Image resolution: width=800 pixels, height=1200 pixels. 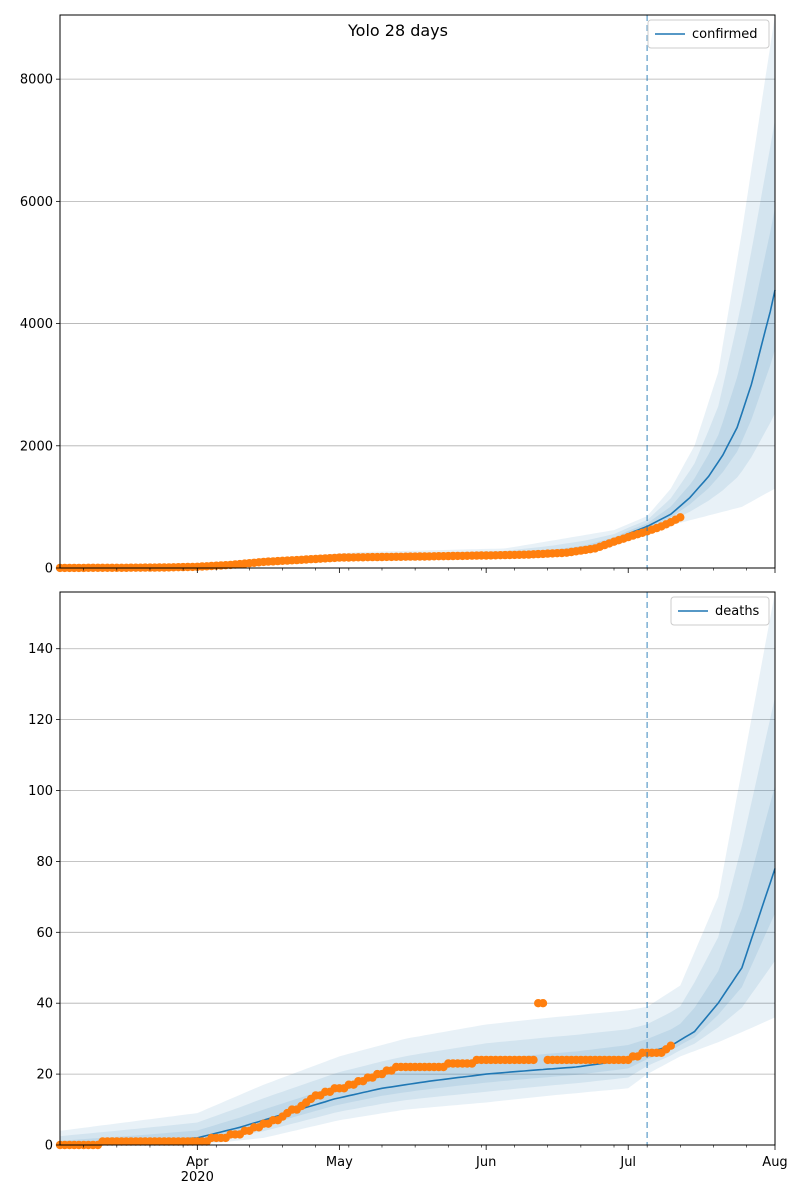 I want to click on y-tick-label: 100, so click(x=40, y=791).